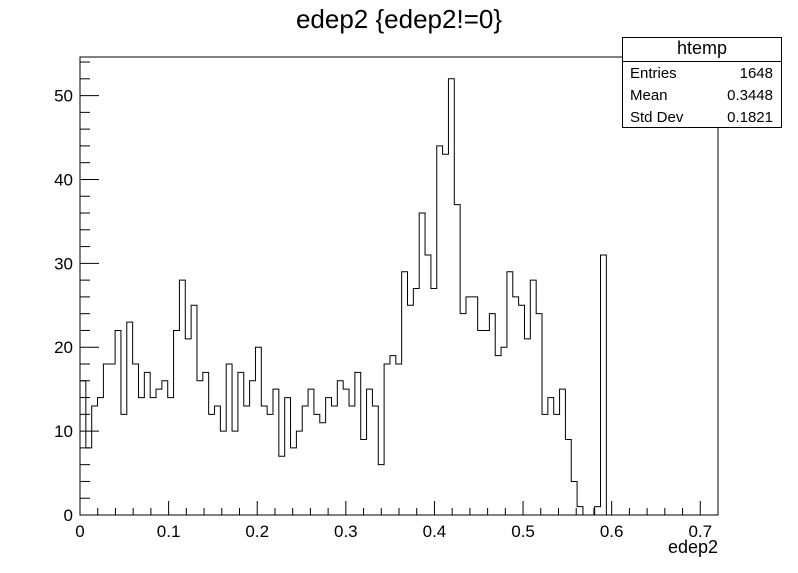 The height and width of the screenshot is (573, 798). What do you see at coordinates (702, 117) in the screenshot?
I see `stats-row-stddev: Std Dev 0.1821` at bounding box center [702, 117].